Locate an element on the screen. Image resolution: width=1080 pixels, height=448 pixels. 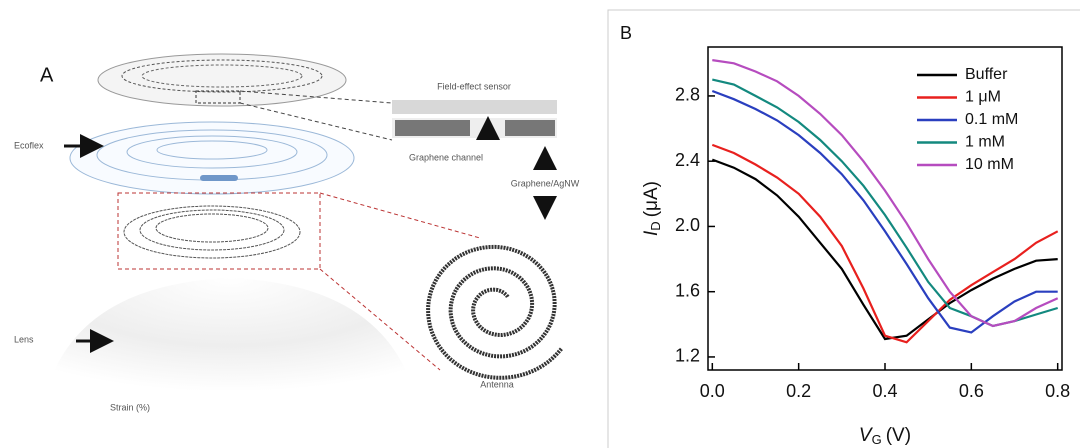
y-tick-label: 1.2 is located at coordinates (687, 356).